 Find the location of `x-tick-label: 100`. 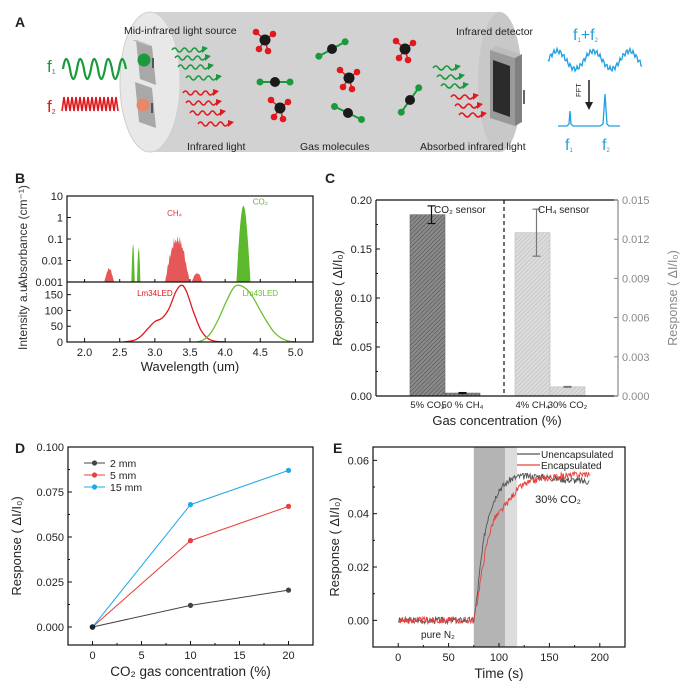

x-tick-label: 100 is located at coordinates (499, 658).